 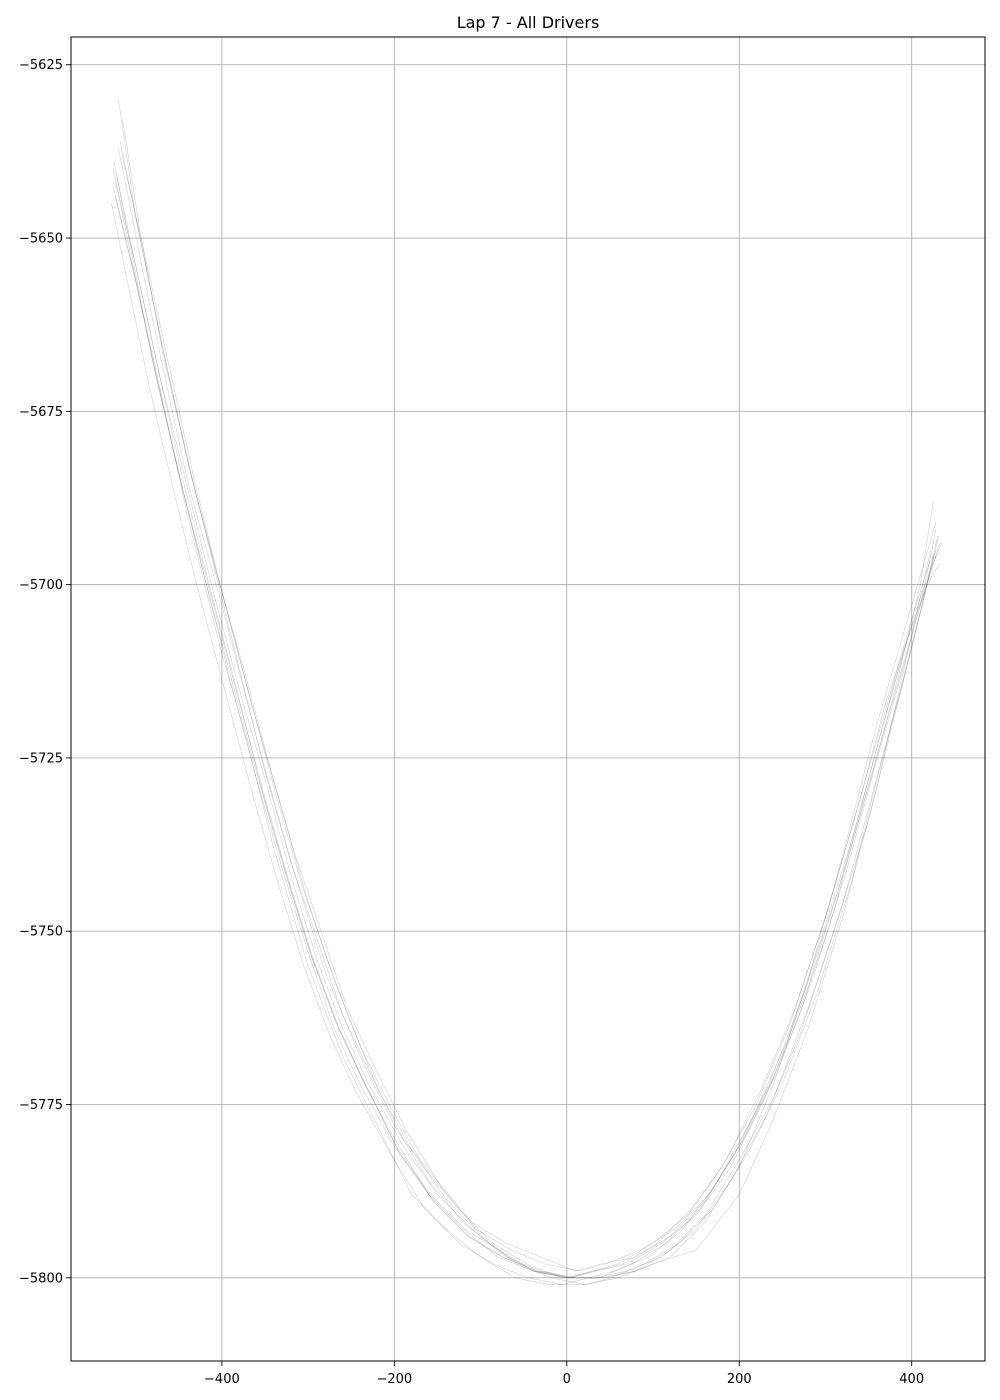 I want to click on x-tick-label: −400, so click(x=222, y=1379).